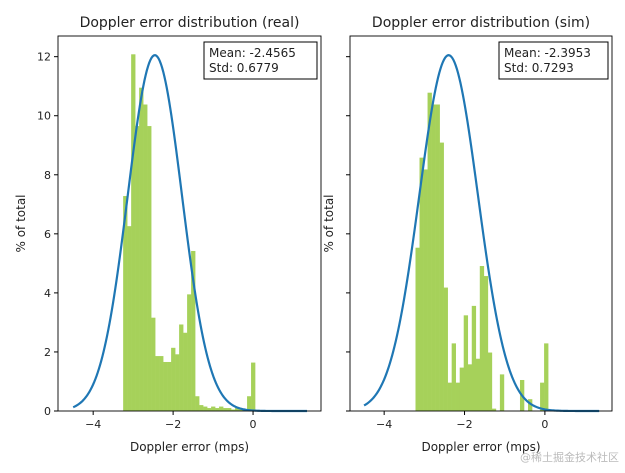 This screenshot has height=473, width=625. What do you see at coordinates (47, 411) in the screenshot?
I see `y-tick-label: 0` at bounding box center [47, 411].